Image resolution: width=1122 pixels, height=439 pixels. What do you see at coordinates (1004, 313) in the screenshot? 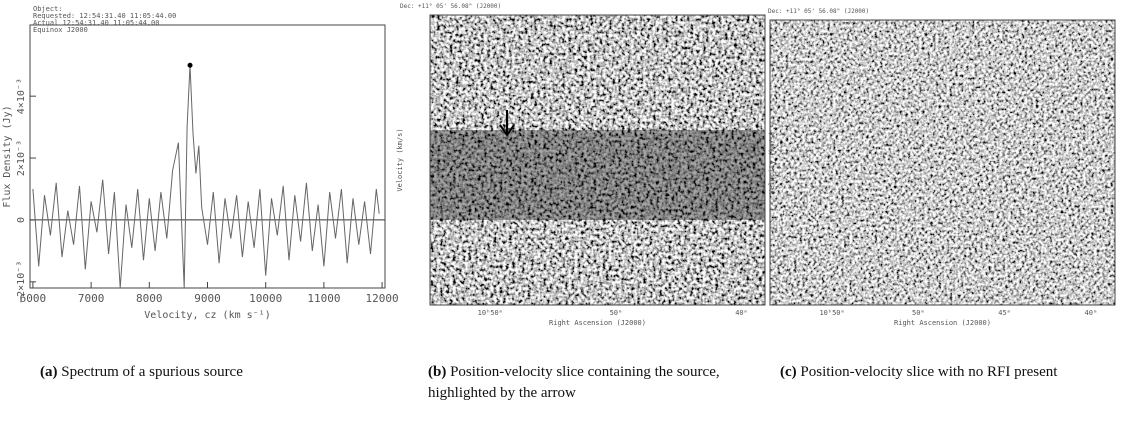
I see `ra-tick-label: 45ᵐ` at bounding box center [1004, 313].